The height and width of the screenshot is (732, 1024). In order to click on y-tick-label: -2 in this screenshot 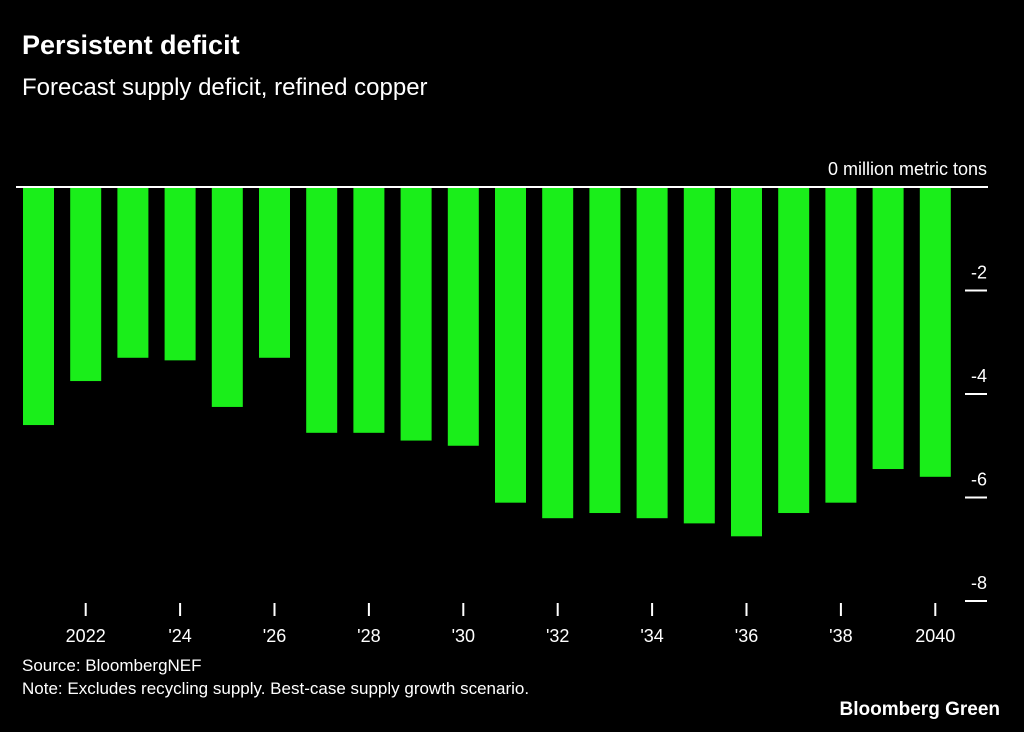, I will do `click(979, 273)`.